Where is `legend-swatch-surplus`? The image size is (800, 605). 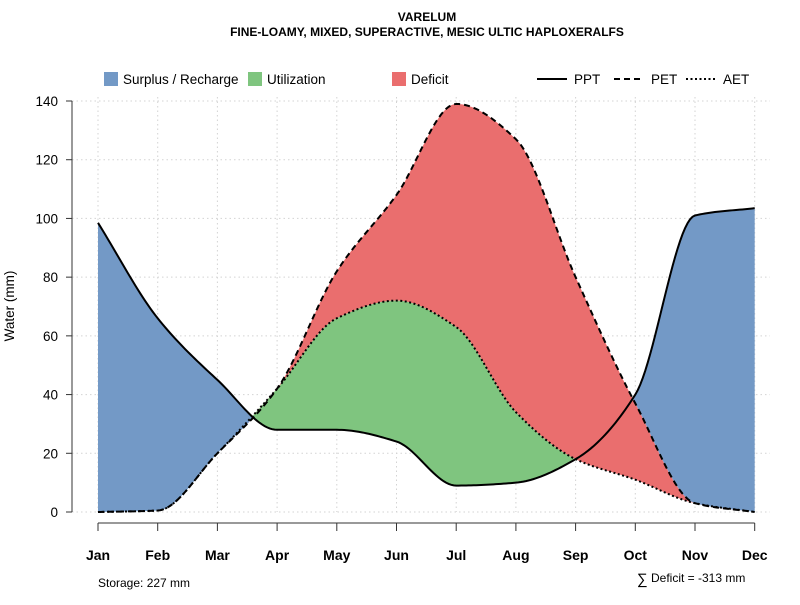 legend-swatch-surplus is located at coordinates (111, 79).